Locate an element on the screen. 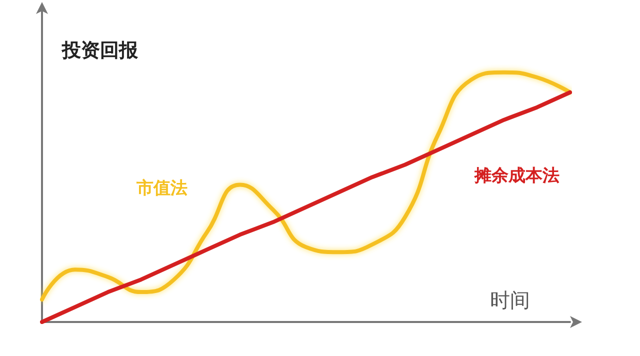  x-axis-title: 时间 is located at coordinates (510, 300).